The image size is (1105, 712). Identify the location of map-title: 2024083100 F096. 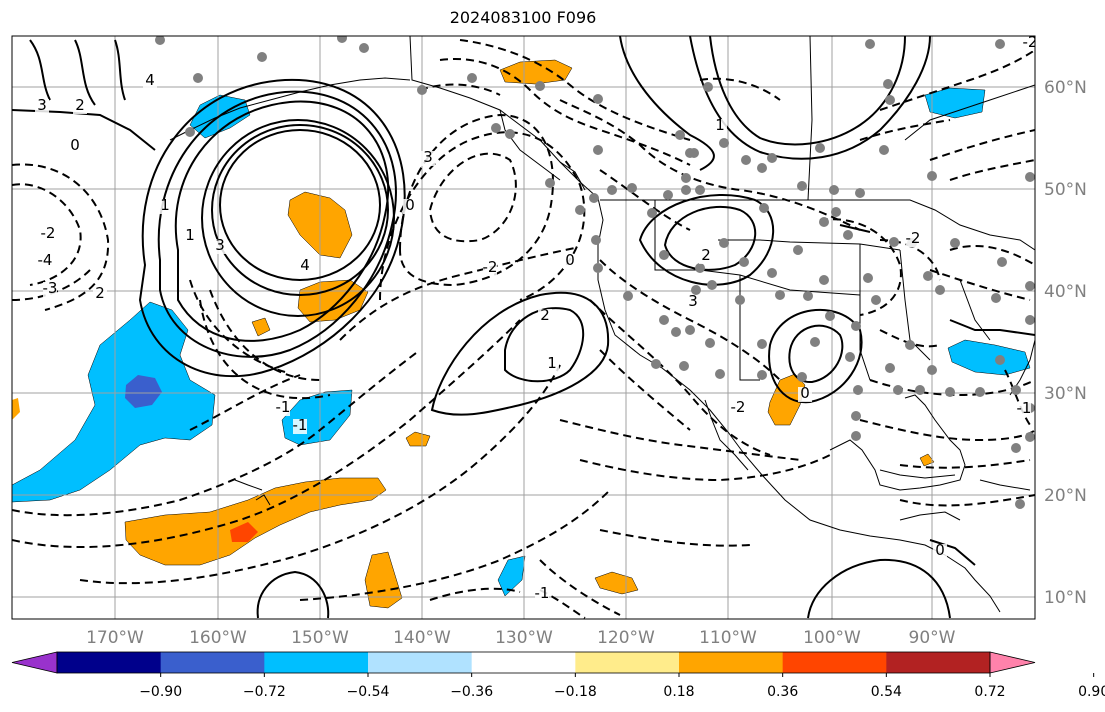
(523, 17).